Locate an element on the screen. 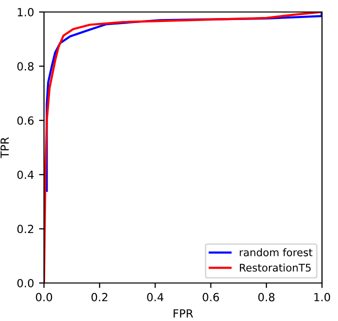 Image resolution: width=338 pixels, height=321 pixels. y-tick-label: 1.0 is located at coordinates (26, 12).